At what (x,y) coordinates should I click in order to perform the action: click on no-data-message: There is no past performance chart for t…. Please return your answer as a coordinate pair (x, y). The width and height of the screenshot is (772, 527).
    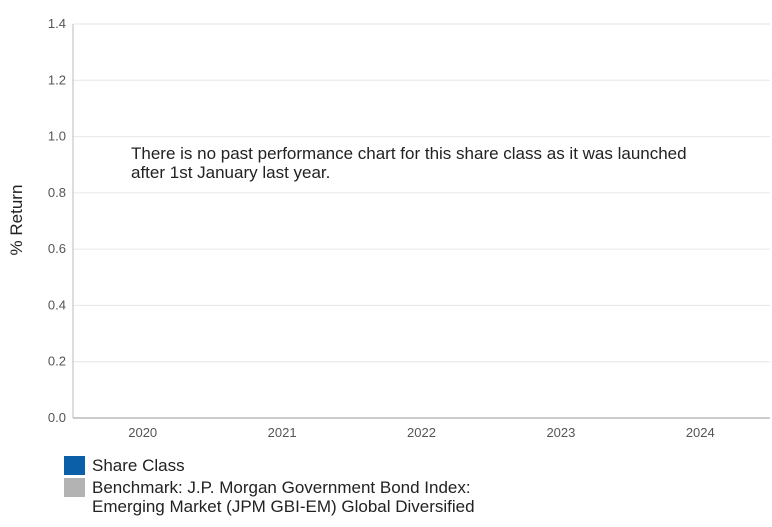
    Looking at the image, I should click on (409, 163).